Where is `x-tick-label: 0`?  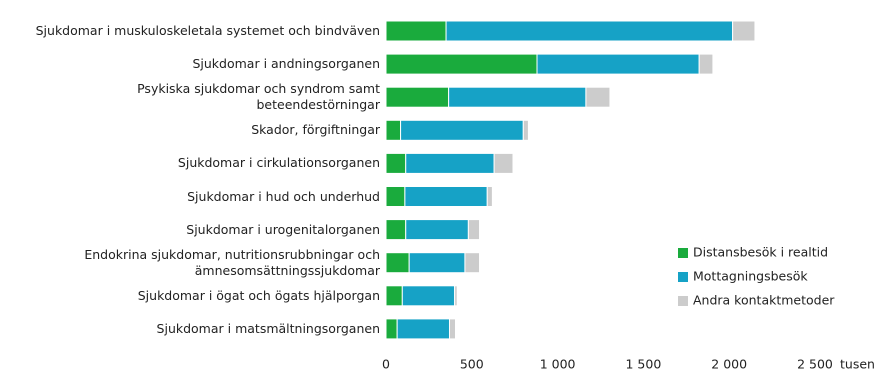 x-tick-label: 0 is located at coordinates (386, 364).